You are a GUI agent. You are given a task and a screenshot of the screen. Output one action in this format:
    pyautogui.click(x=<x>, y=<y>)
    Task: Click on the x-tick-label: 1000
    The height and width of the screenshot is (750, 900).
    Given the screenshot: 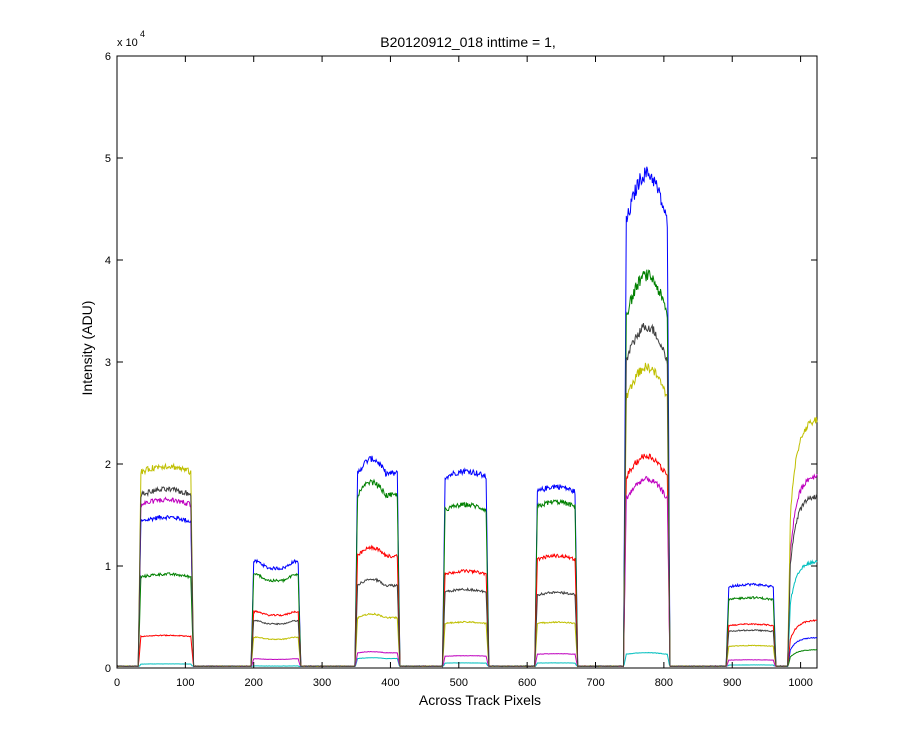 What is the action you would take?
    pyautogui.click(x=800, y=683)
    